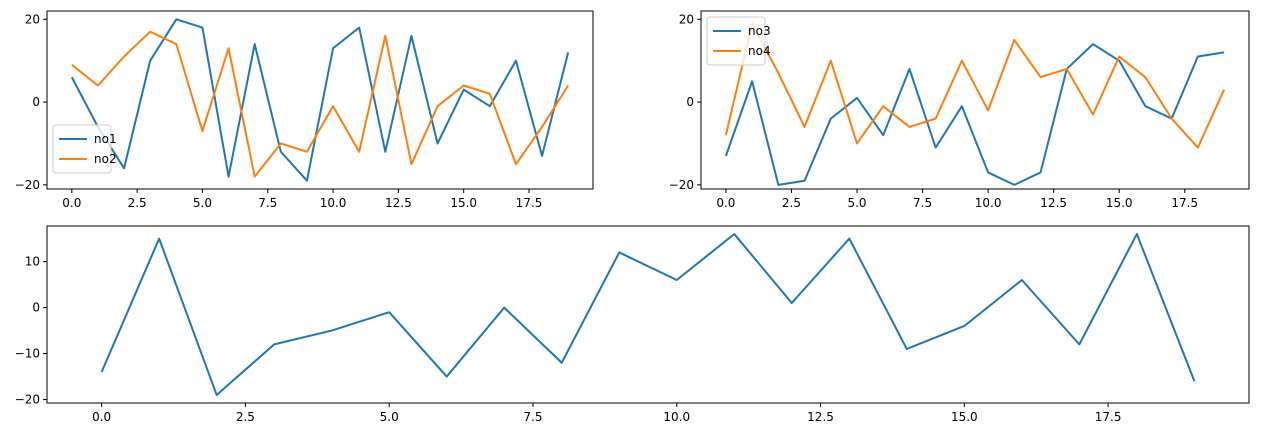  I want to click on y-tick-label: 10, so click(32, 262).